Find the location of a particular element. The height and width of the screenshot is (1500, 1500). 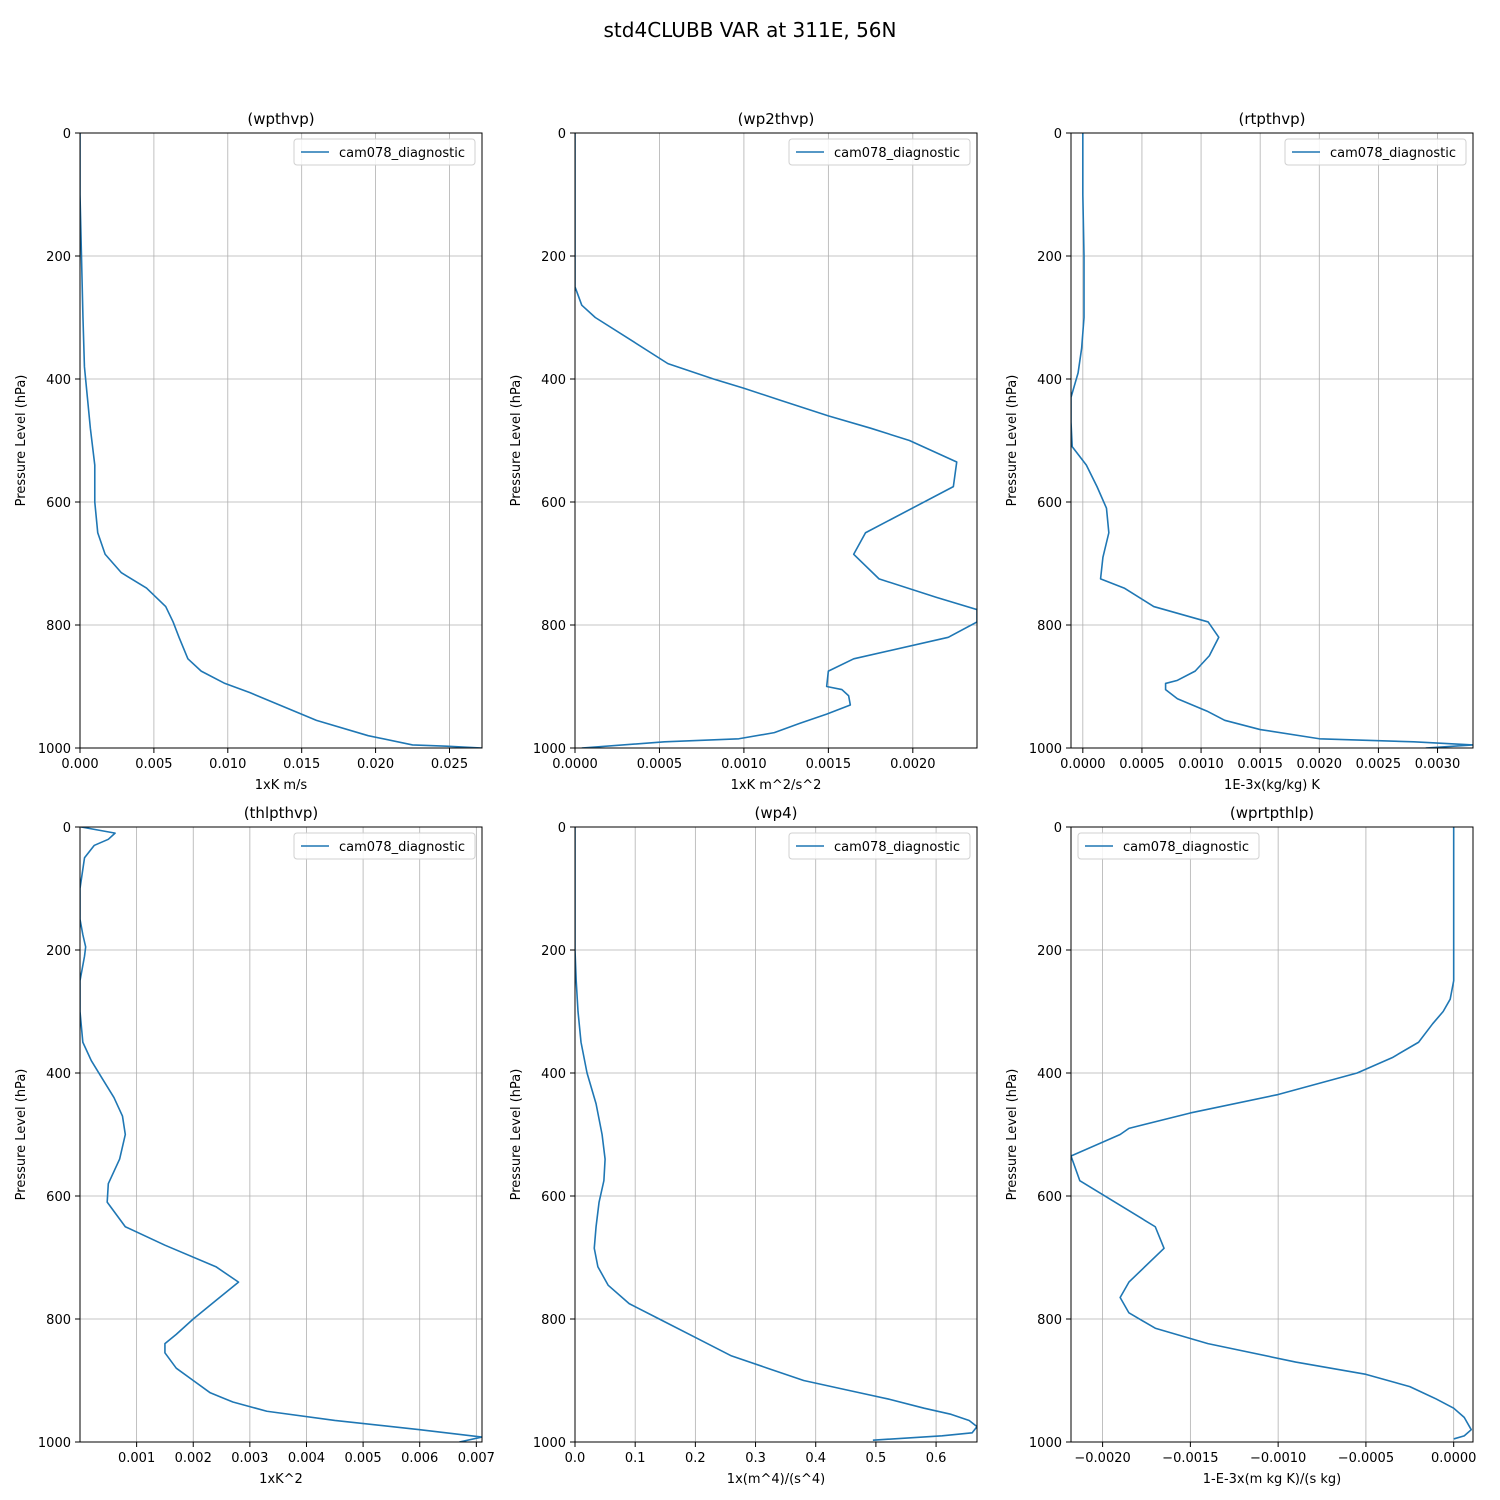

subplot-title: (wpthvp) is located at coordinates (280, 119).